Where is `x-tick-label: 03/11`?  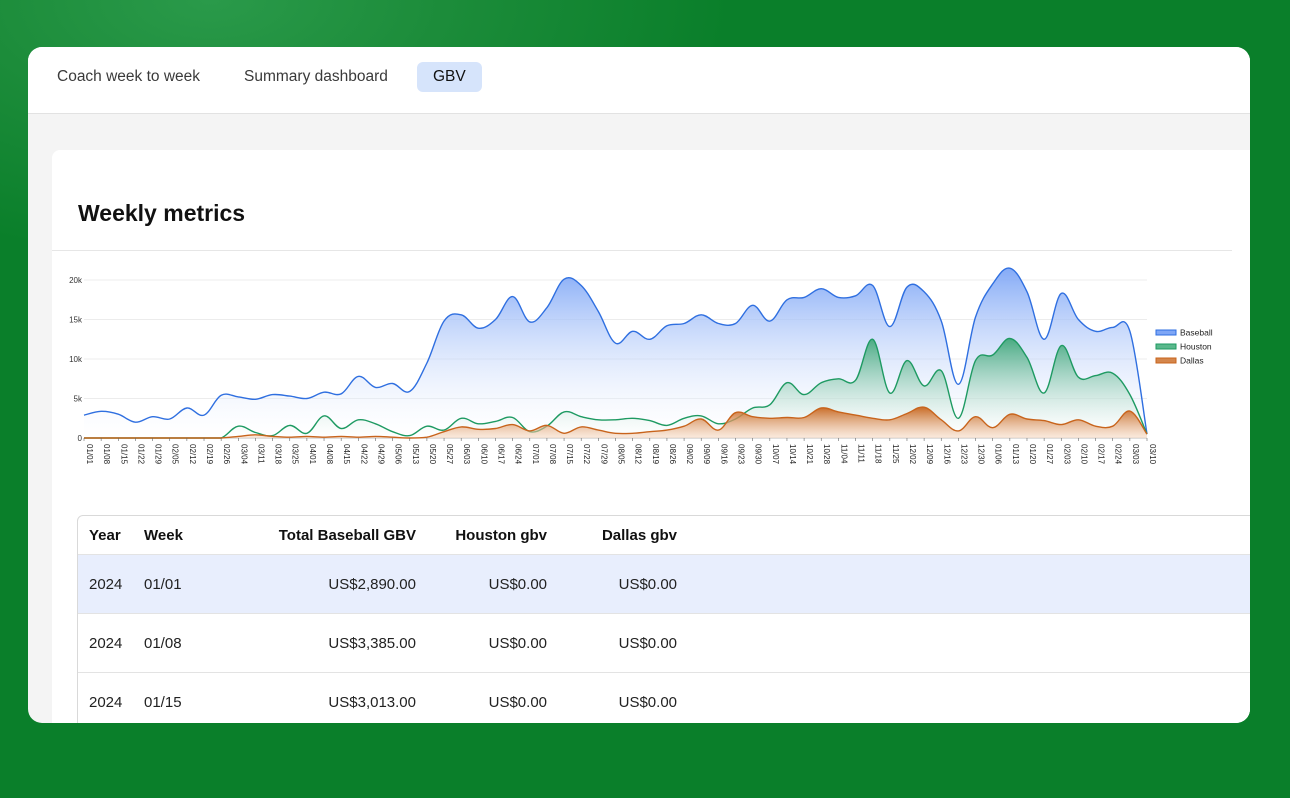 x-tick-label: 03/11 is located at coordinates (260, 454).